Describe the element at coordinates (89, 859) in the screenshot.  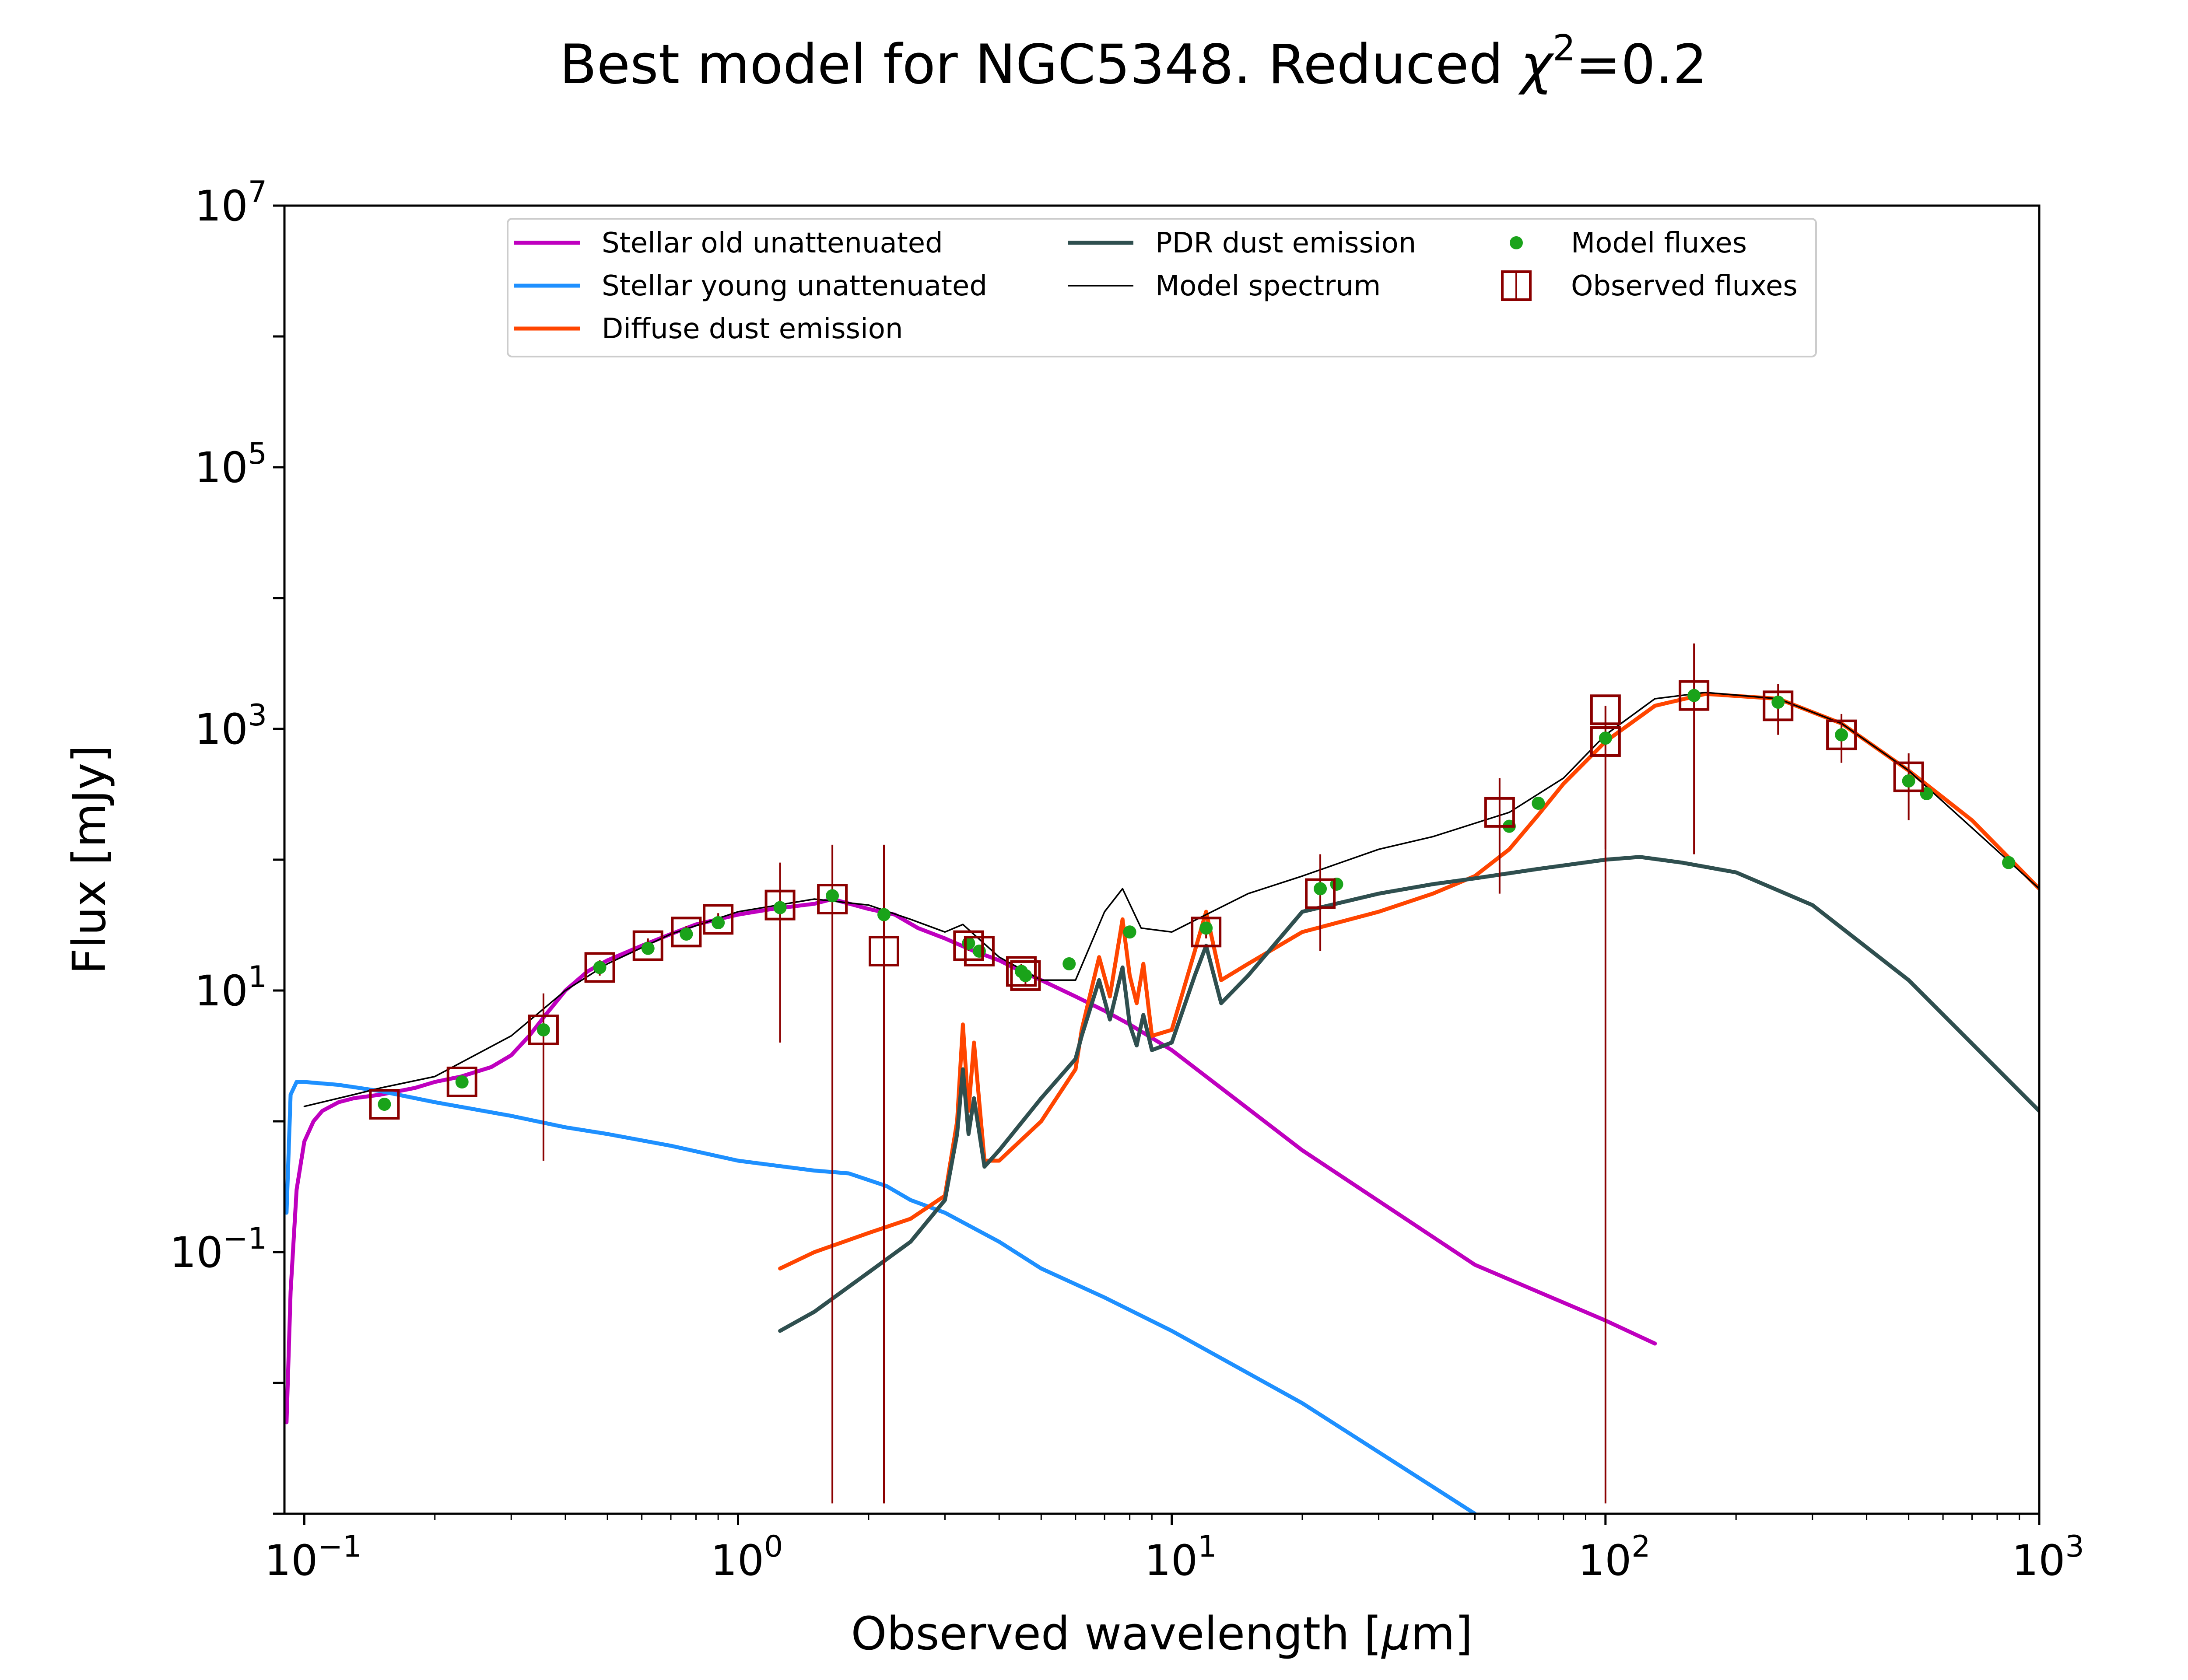
I see `y-axis-label: Flux [mJy]` at that location.